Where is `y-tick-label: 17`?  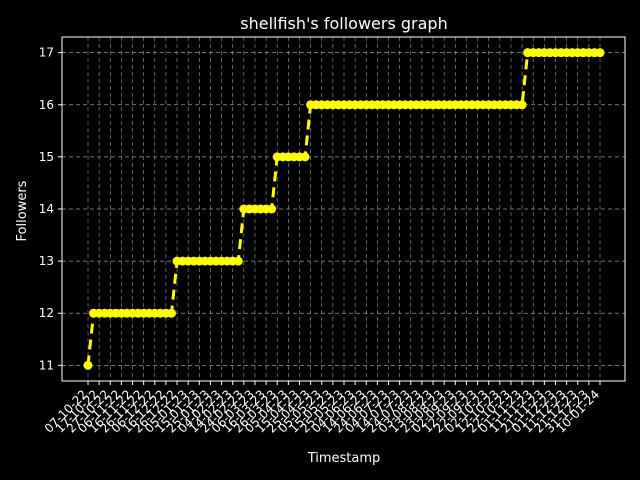 y-tick-label: 17 is located at coordinates (46, 53).